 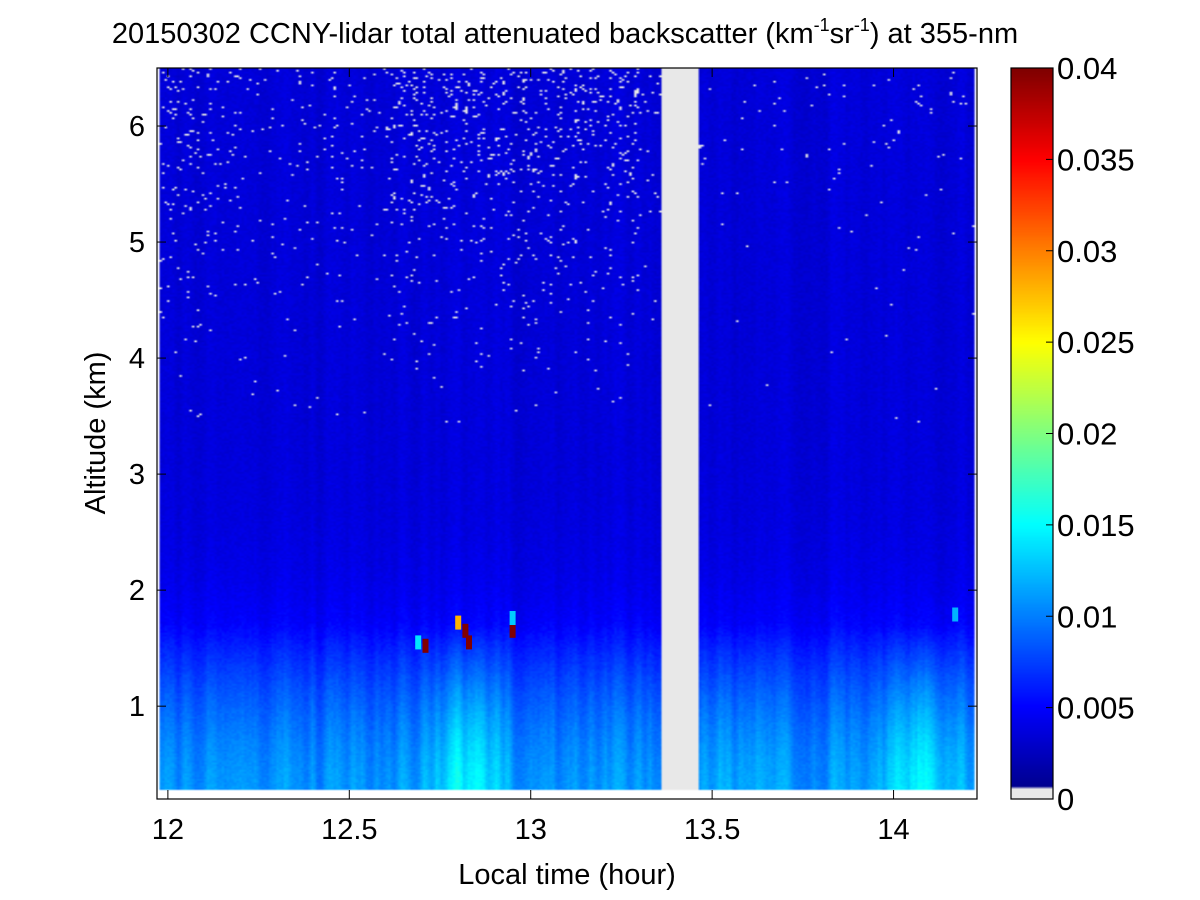 What do you see at coordinates (1096, 159) in the screenshot?
I see `colorbar-tick-label: 0.035` at bounding box center [1096, 159].